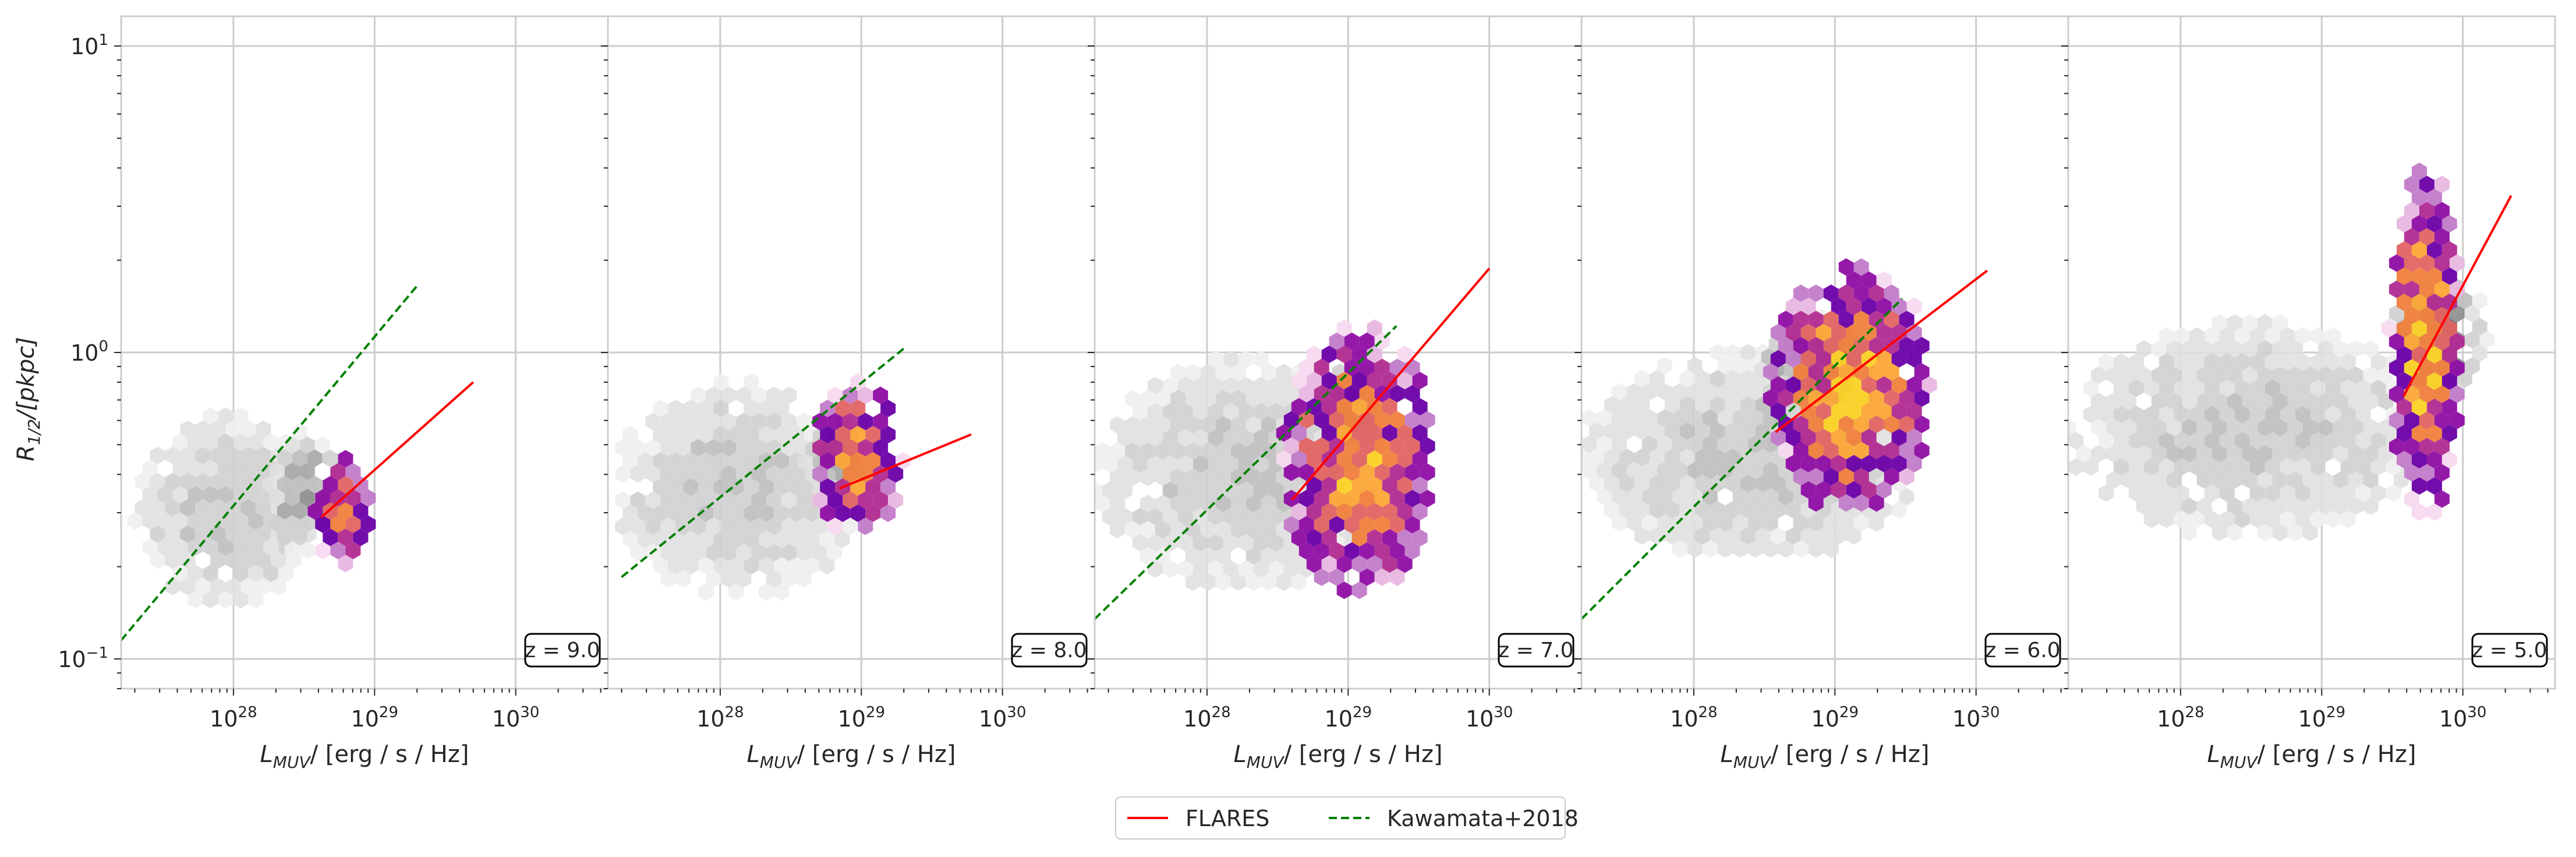 The width and height of the screenshot is (2576, 857). I want to click on hexbin-density, so click(763, 487).